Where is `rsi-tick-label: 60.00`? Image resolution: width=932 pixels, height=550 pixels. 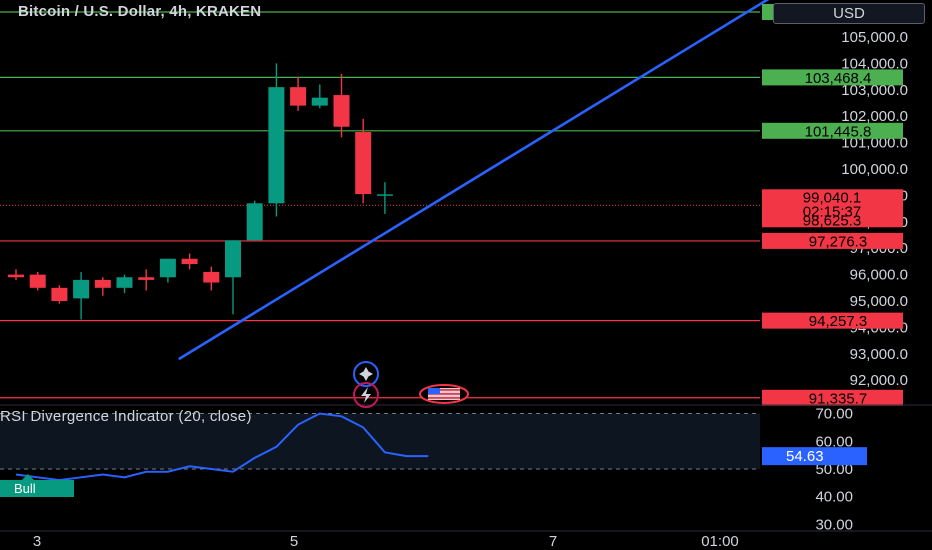 rsi-tick-label: 60.00 is located at coordinates (834, 441).